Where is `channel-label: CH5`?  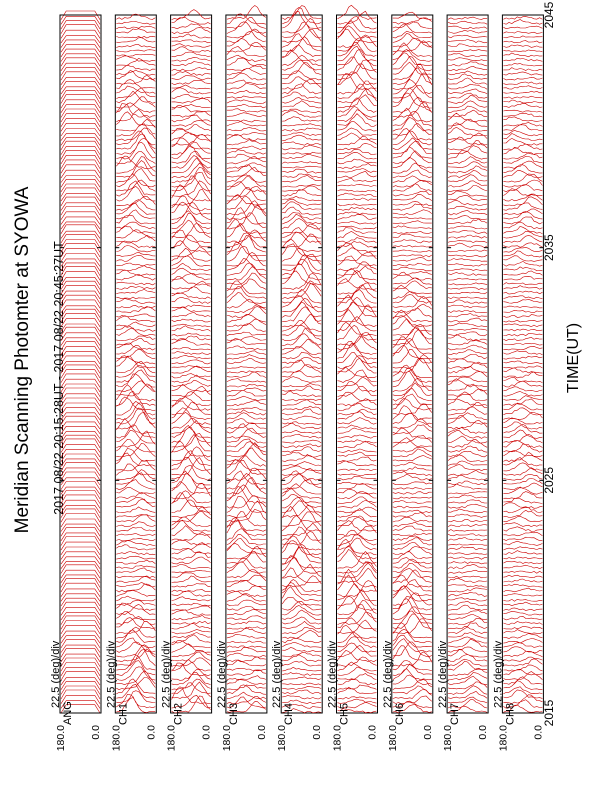 channel-label: CH5 is located at coordinates (345, 714).